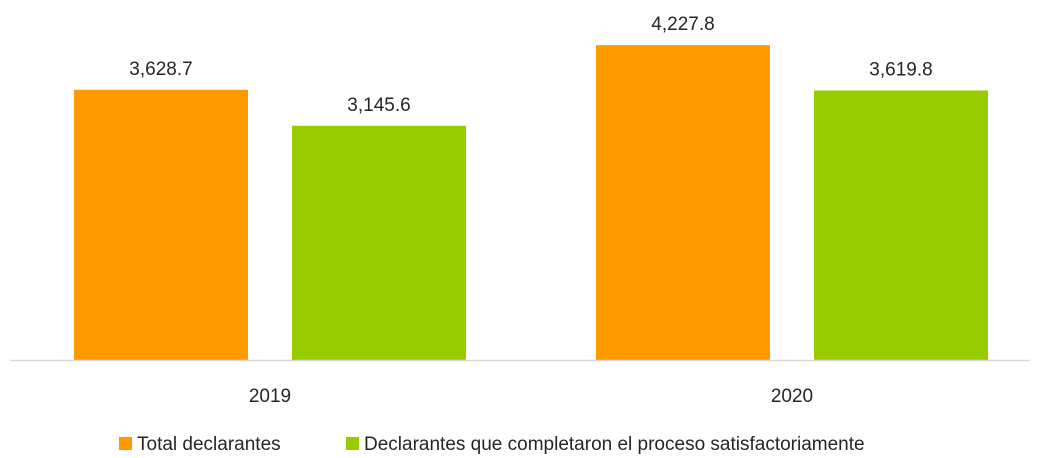  I want to click on data-label-declarantes-que-completaron-el-proceso-satisfactoriamente-2019: 3,145.6, so click(378, 105).